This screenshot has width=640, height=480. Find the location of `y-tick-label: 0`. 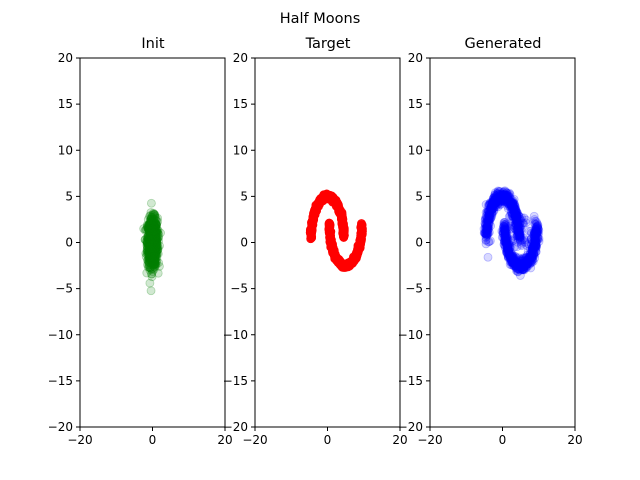

y-tick-label: 0 is located at coordinates (419, 243).